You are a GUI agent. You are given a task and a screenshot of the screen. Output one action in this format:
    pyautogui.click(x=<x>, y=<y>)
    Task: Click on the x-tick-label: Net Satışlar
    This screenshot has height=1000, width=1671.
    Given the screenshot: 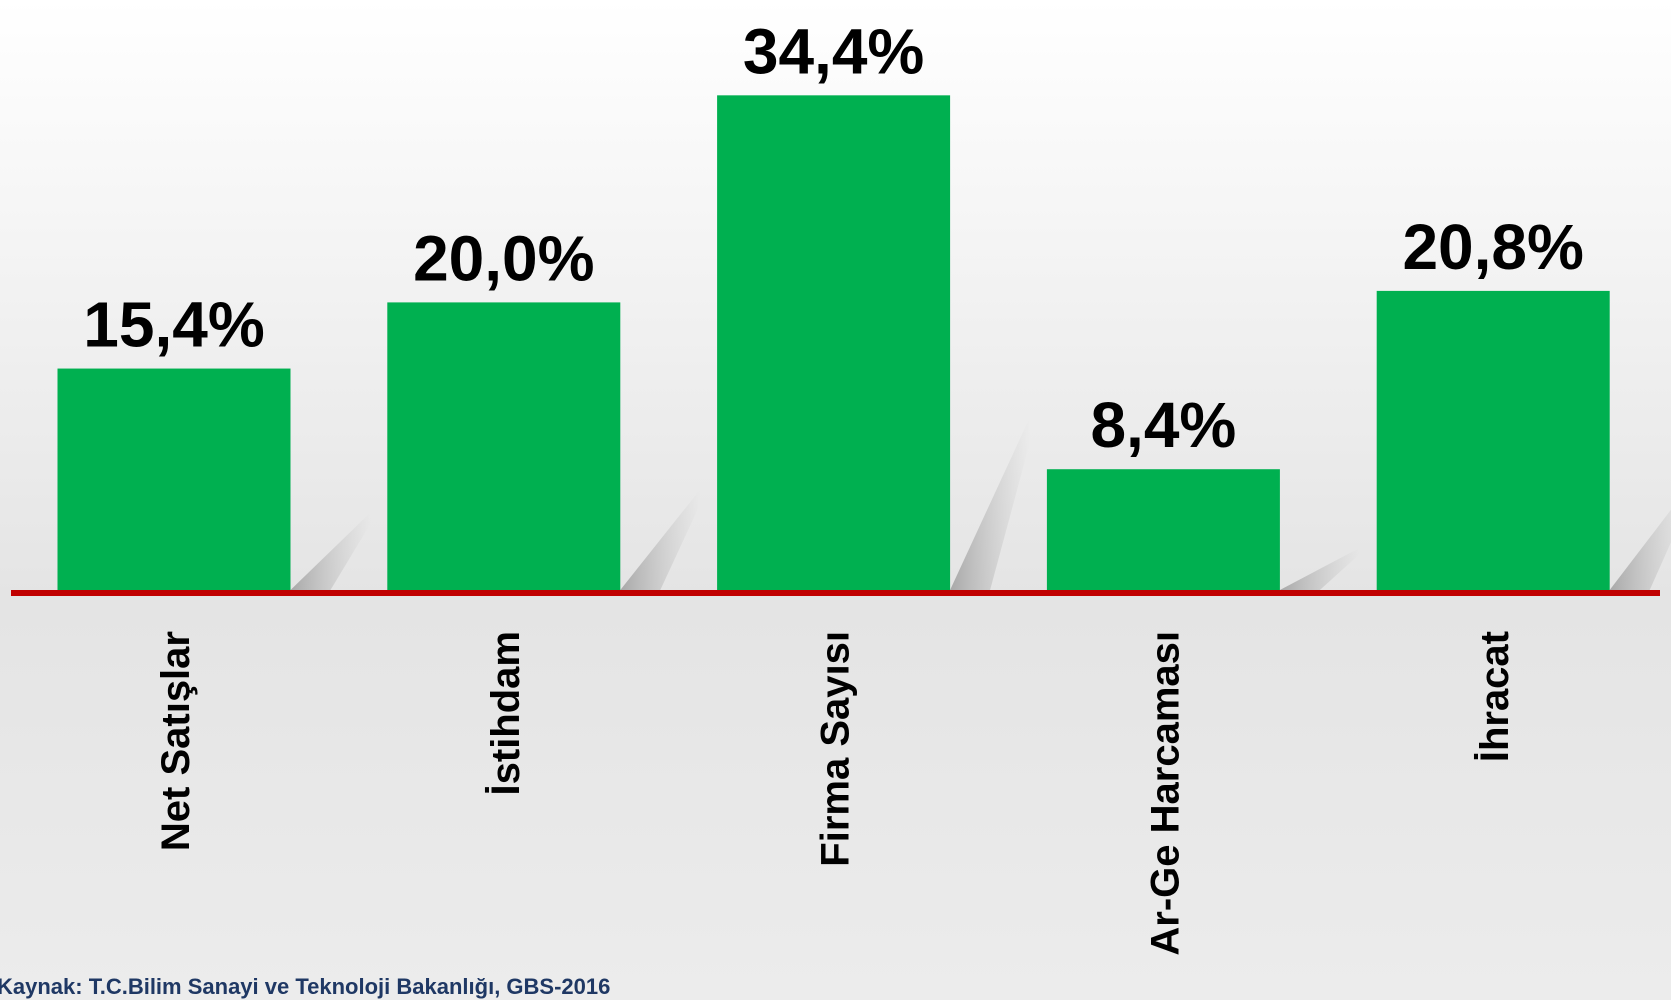 What is the action you would take?
    pyautogui.click(x=176, y=741)
    